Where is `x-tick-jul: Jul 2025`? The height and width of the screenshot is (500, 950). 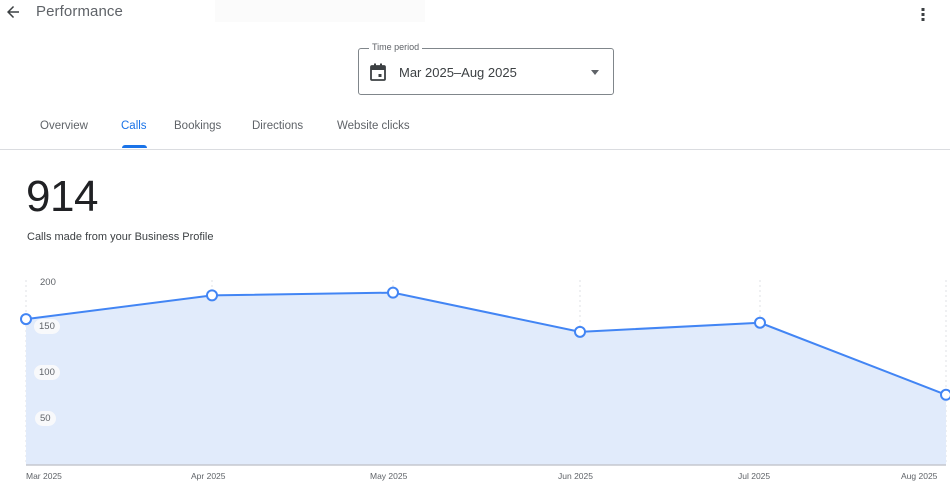 x-tick-jul: Jul 2025 is located at coordinates (754, 476).